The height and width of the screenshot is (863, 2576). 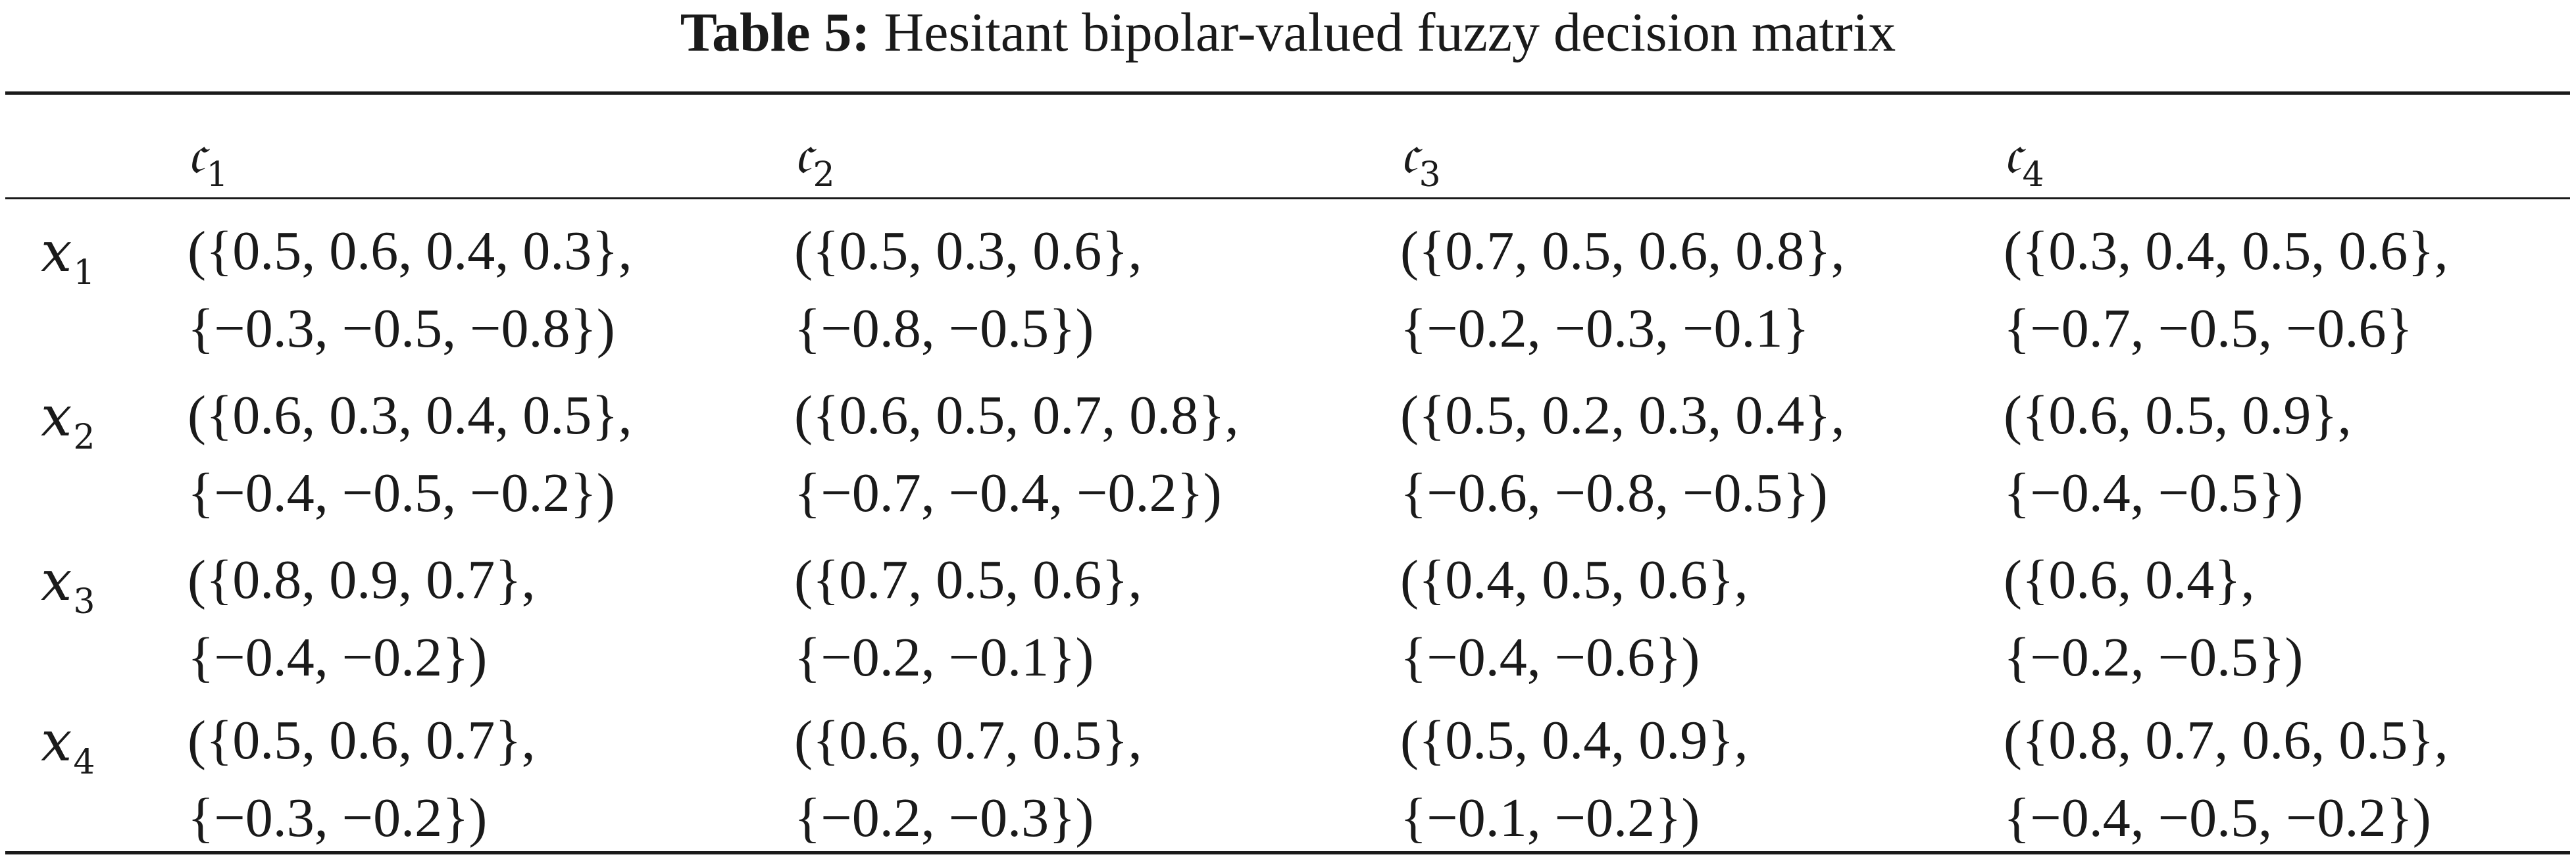 What do you see at coordinates (1287, 852) in the screenshot?
I see `bottom-rule` at bounding box center [1287, 852].